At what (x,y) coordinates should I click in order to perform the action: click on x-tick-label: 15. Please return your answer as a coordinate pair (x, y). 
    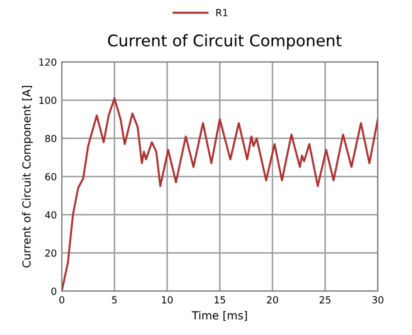
    Looking at the image, I should click on (220, 300).